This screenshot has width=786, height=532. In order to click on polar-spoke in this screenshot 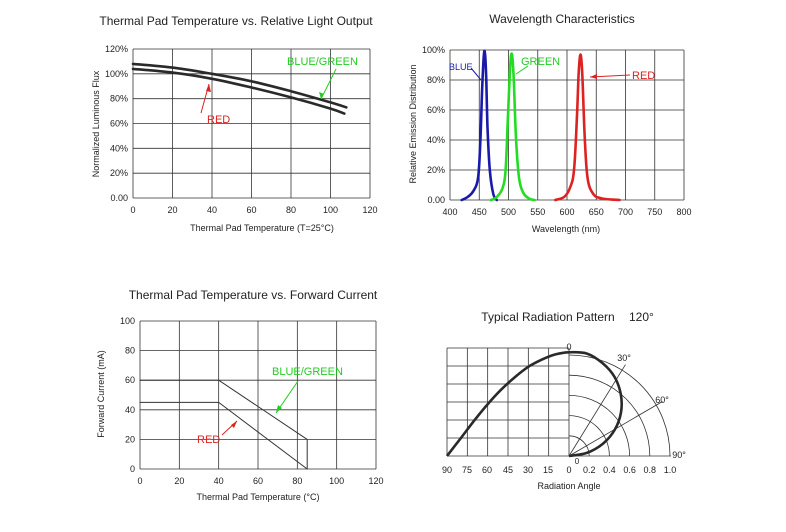, I will do `click(597, 410)`.